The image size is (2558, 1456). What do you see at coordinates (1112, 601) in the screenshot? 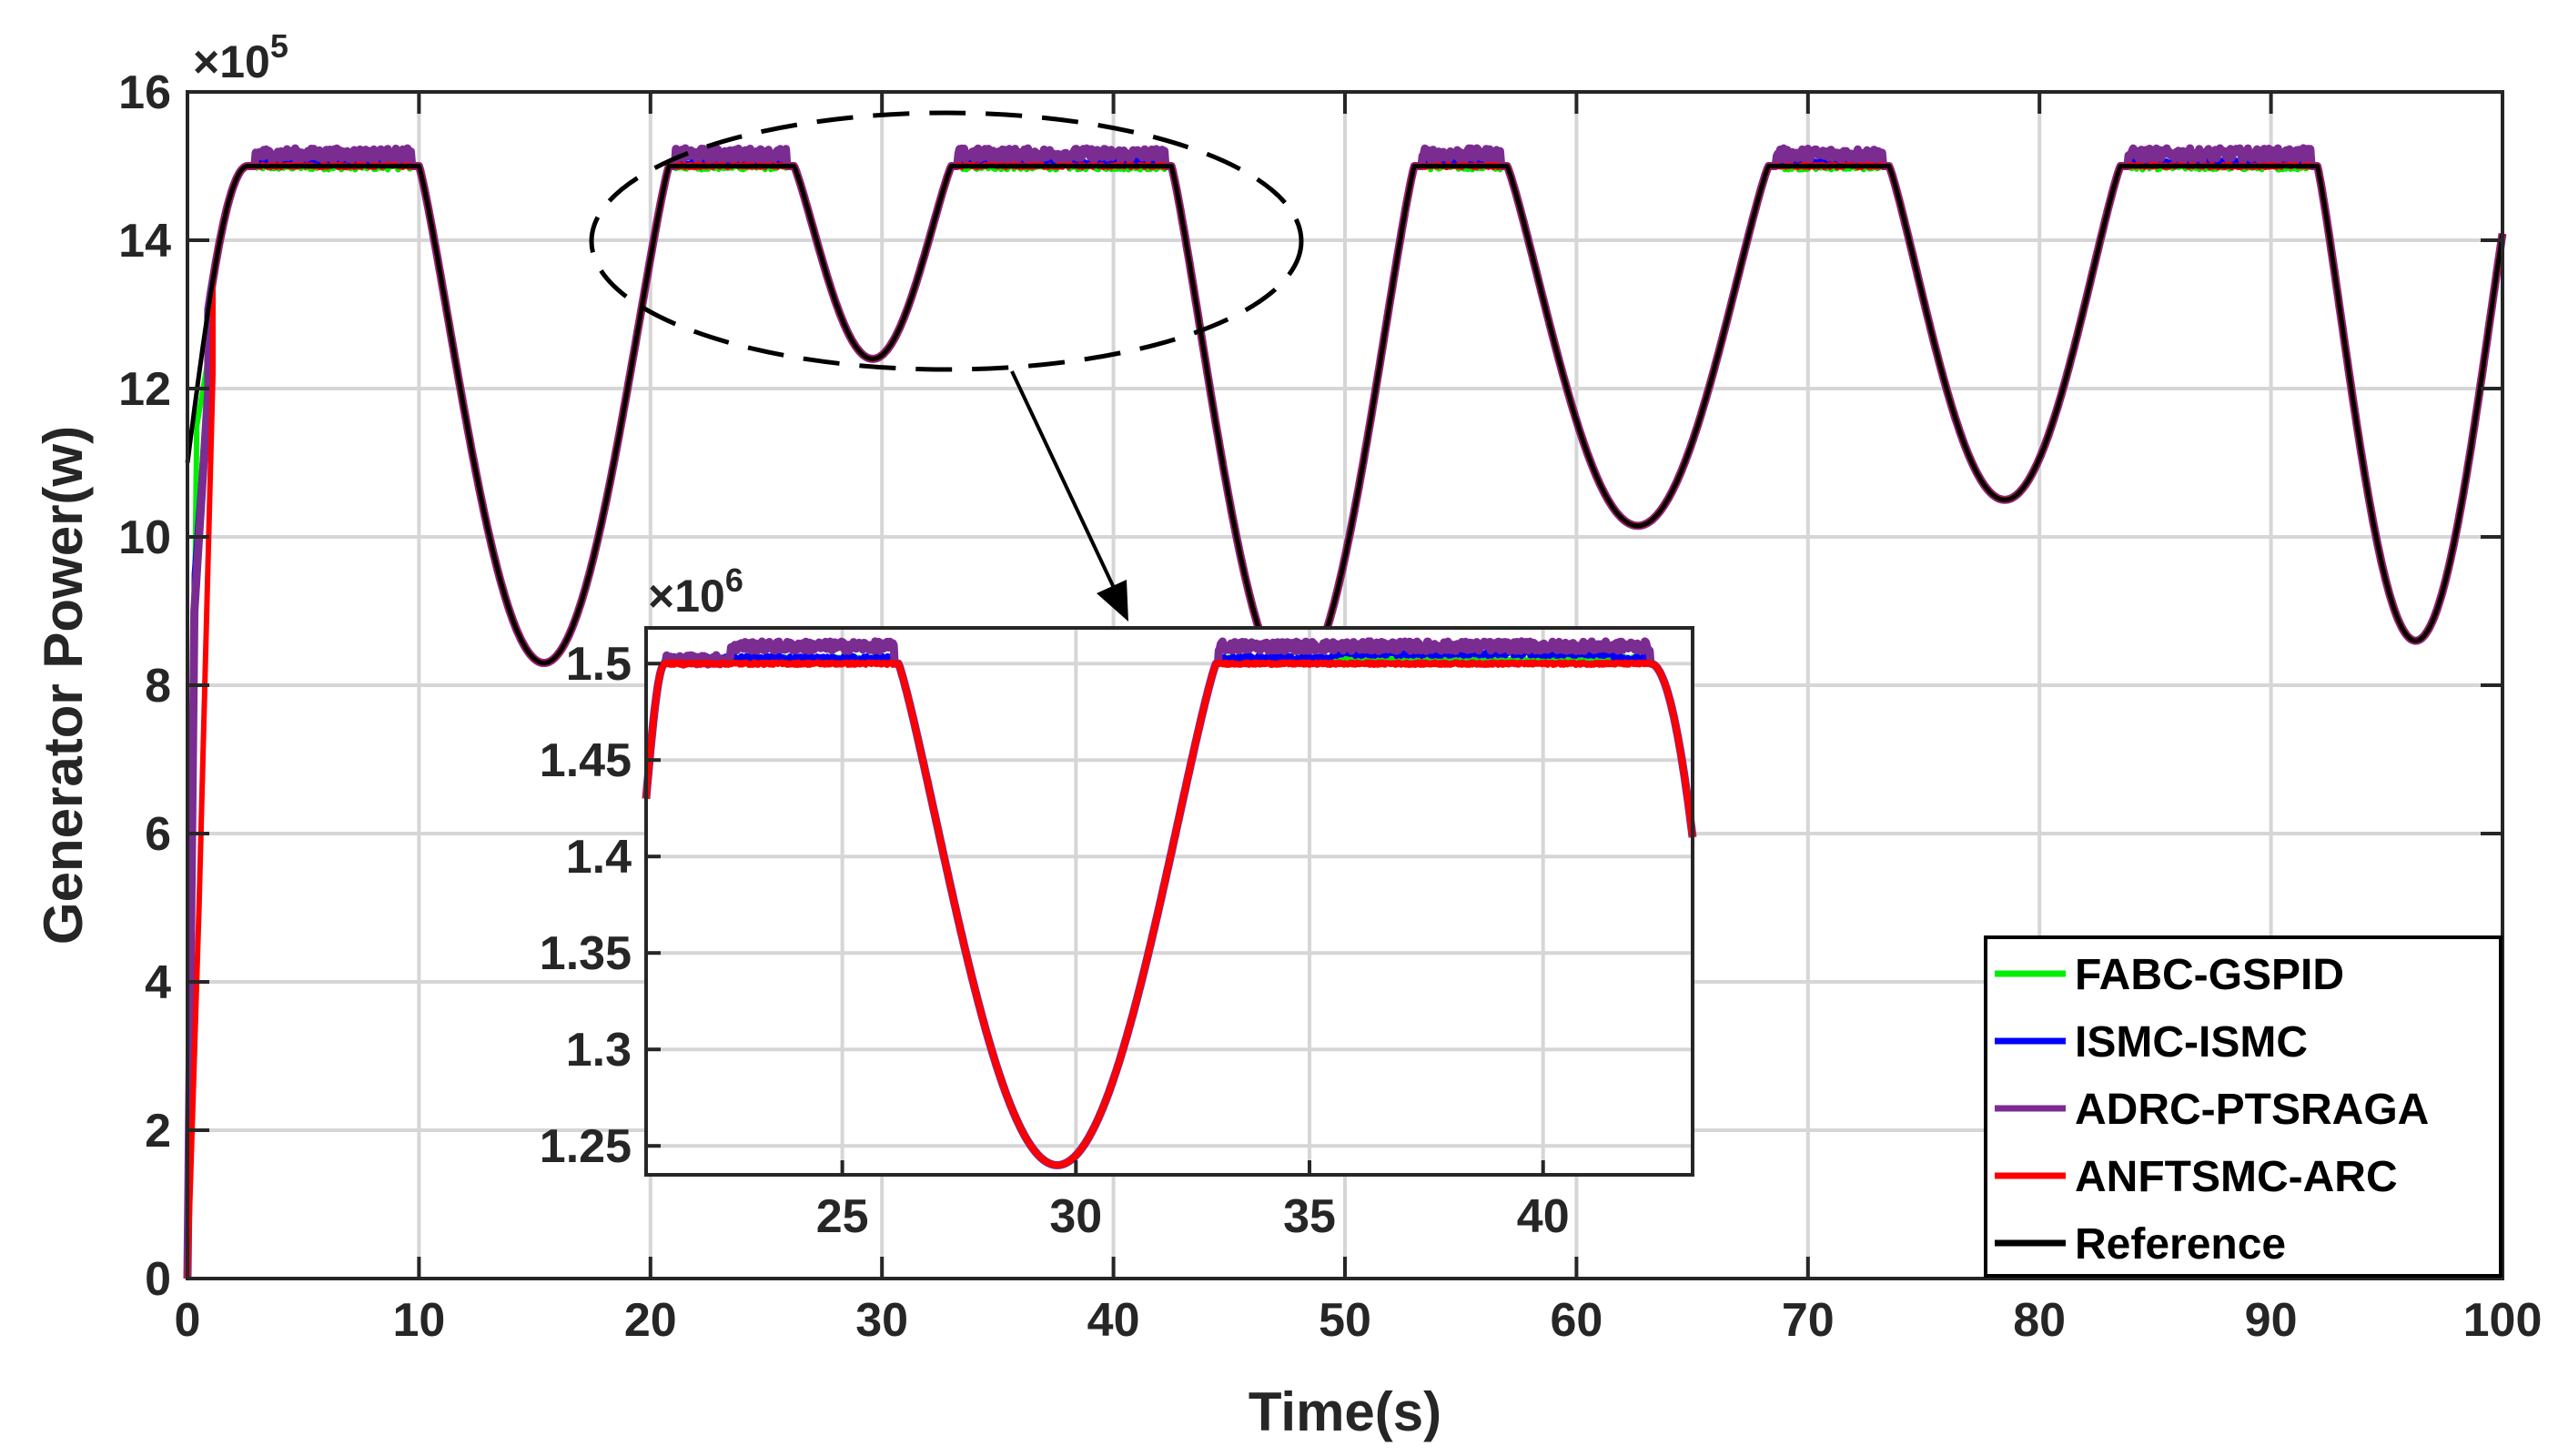
I see `zoom-arrow-head` at bounding box center [1112, 601].